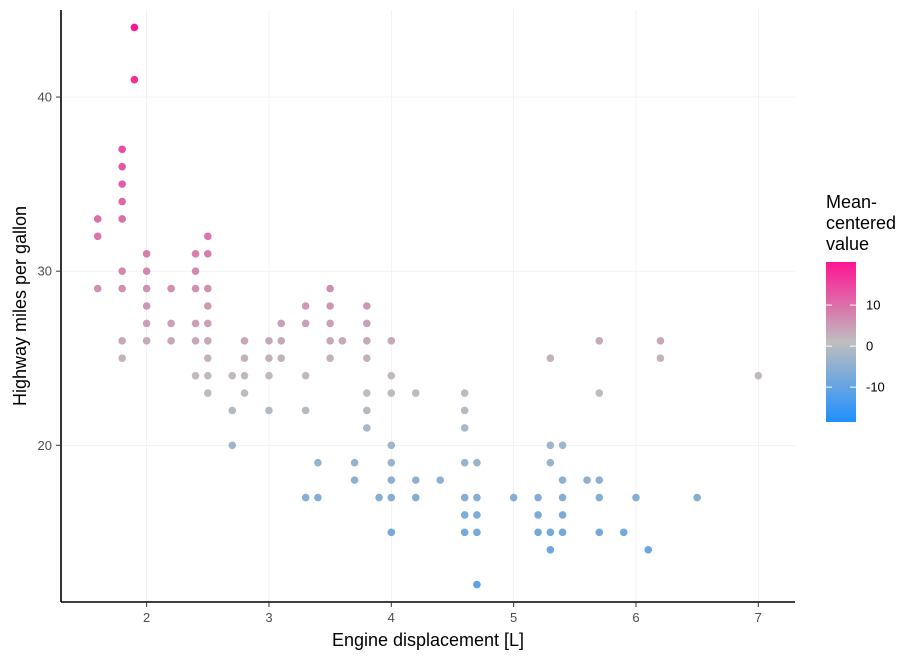 This screenshot has width=924, height=660. I want to click on color-legend: Mean- centered value 10 0 -10, so click(861, 307).